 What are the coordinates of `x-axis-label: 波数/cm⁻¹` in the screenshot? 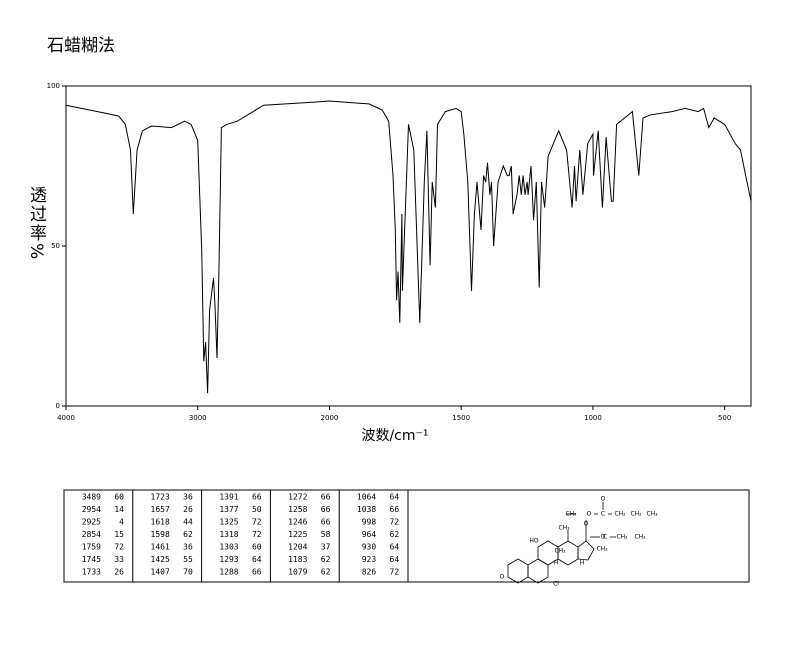 It's located at (394, 436).